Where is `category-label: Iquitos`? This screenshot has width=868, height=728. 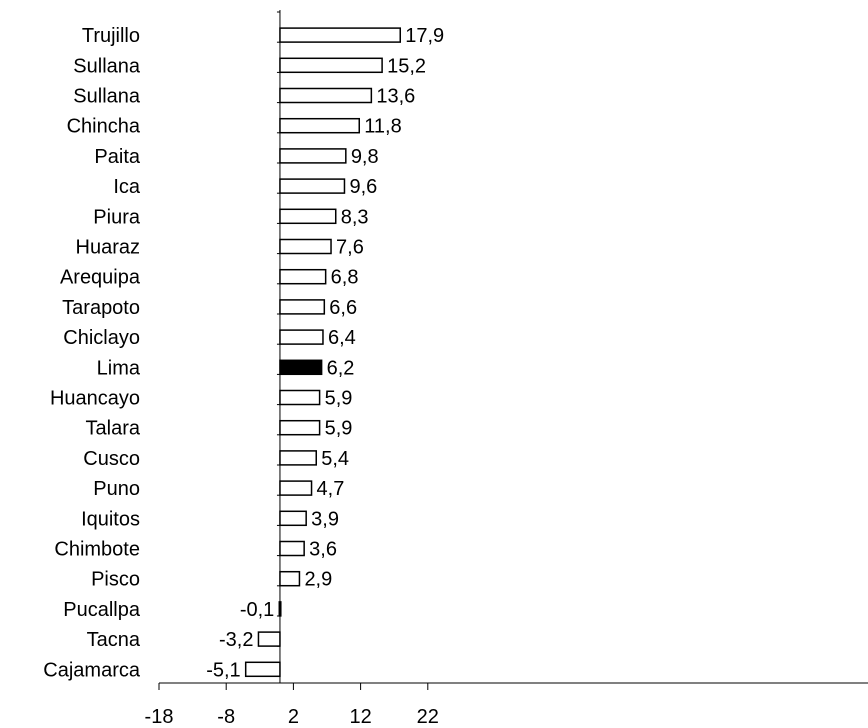
category-label: Iquitos is located at coordinates (110, 519).